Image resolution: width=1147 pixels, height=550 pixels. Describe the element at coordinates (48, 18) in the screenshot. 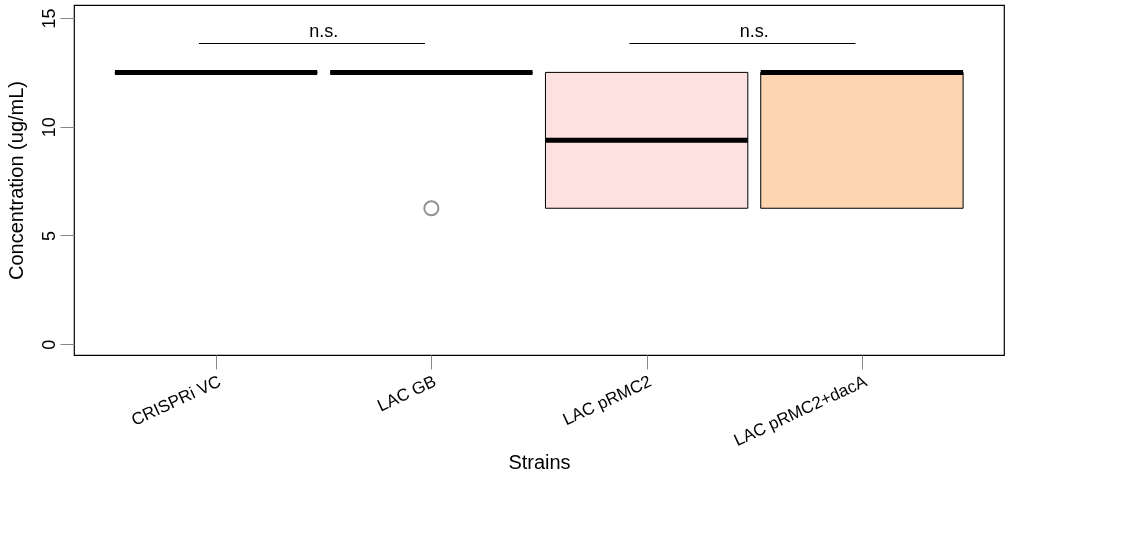

I see `y-tick-label: 15` at that location.